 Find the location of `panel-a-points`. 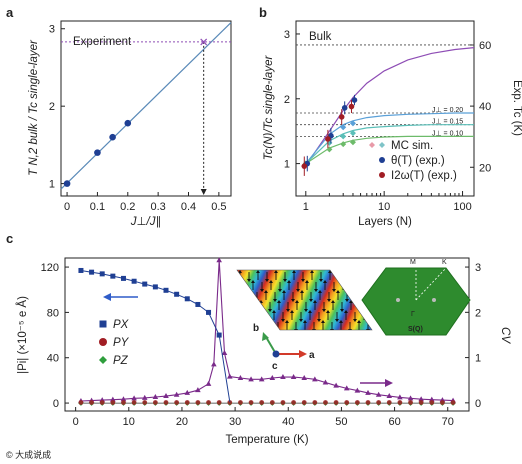

panel-a-points is located at coordinates (97, 153).